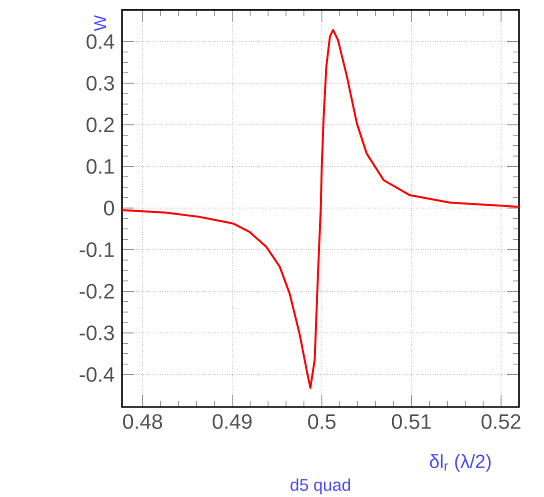 The image size is (544, 497). Describe the element at coordinates (97, 291) in the screenshot. I see `y-tick-label: -0.2` at that location.